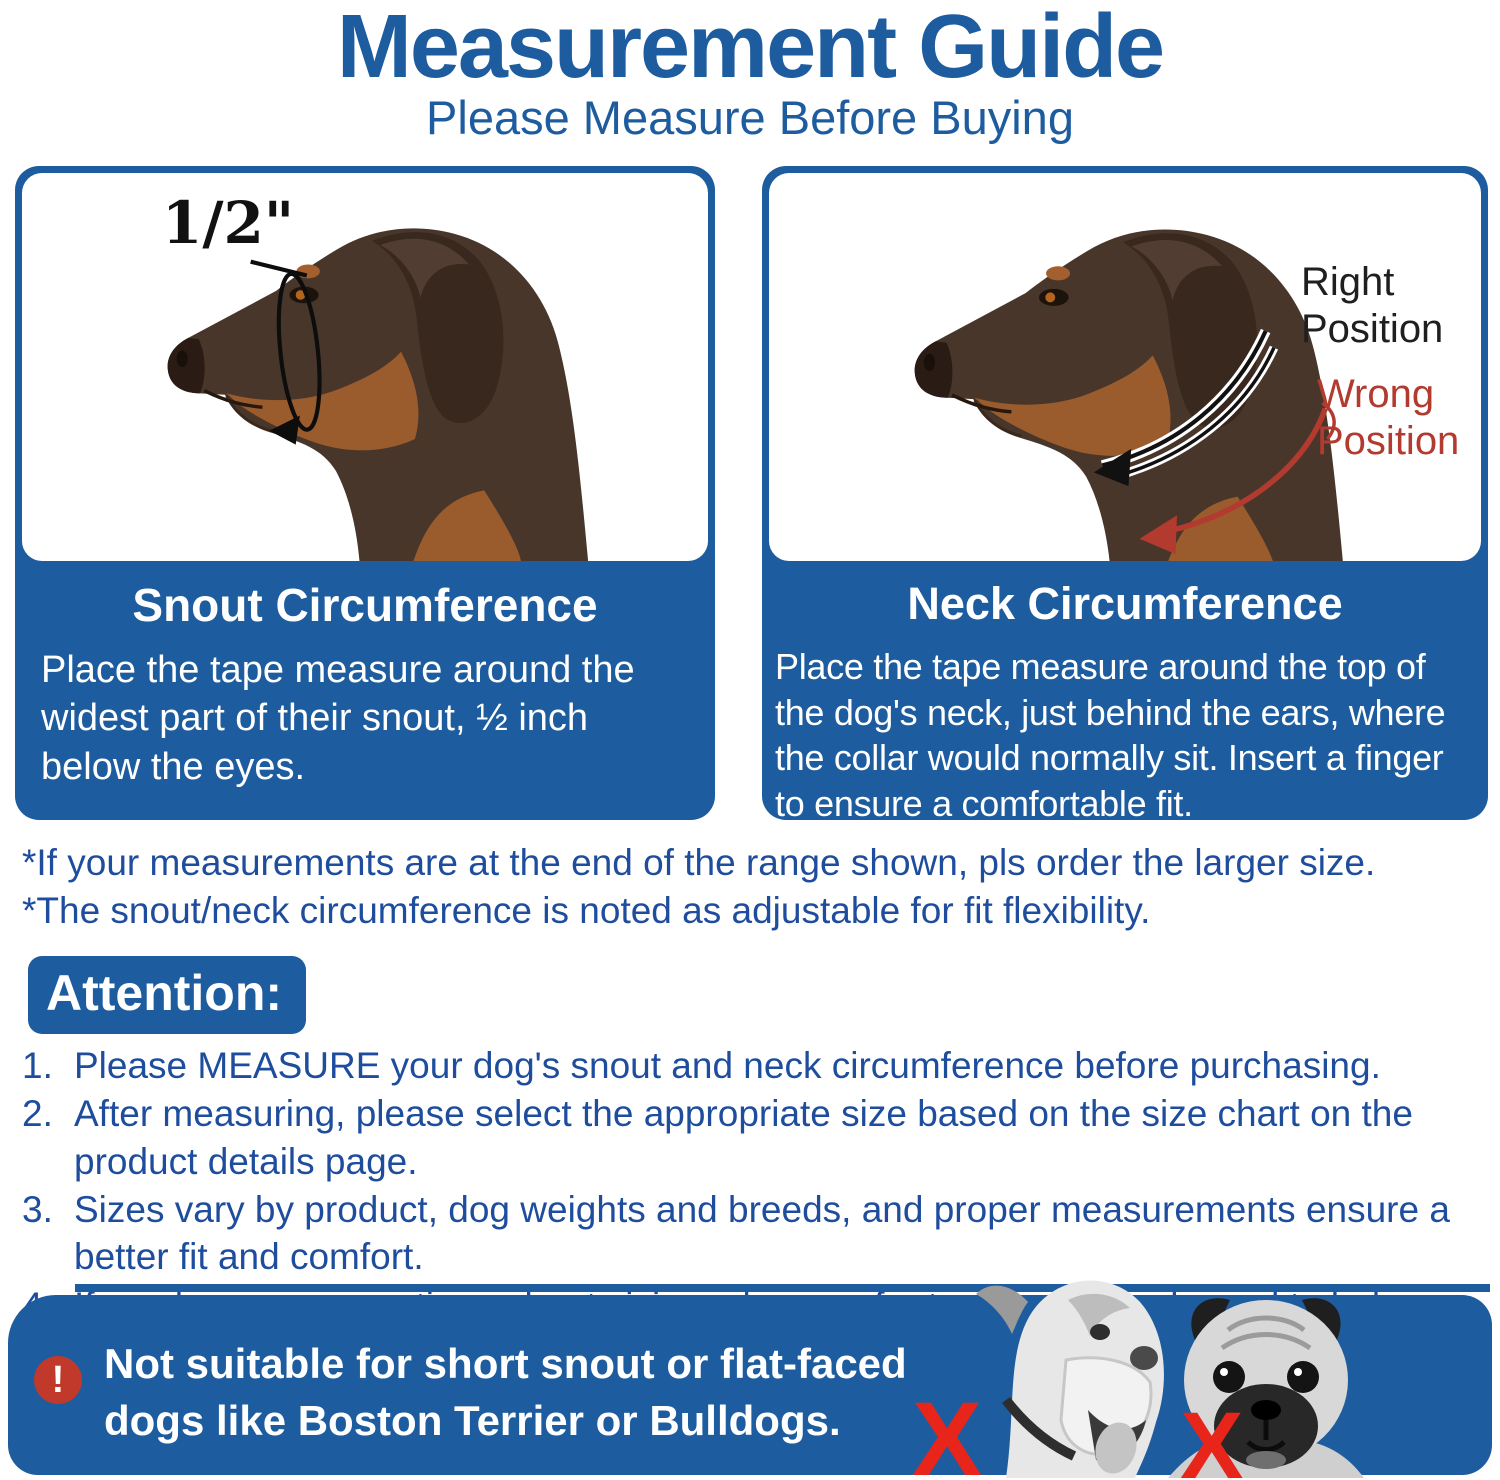 This screenshot has height=1480, width=1500. Describe the element at coordinates (1125, 603) in the screenshot. I see `neck-heading: Neck Circumference` at that location.